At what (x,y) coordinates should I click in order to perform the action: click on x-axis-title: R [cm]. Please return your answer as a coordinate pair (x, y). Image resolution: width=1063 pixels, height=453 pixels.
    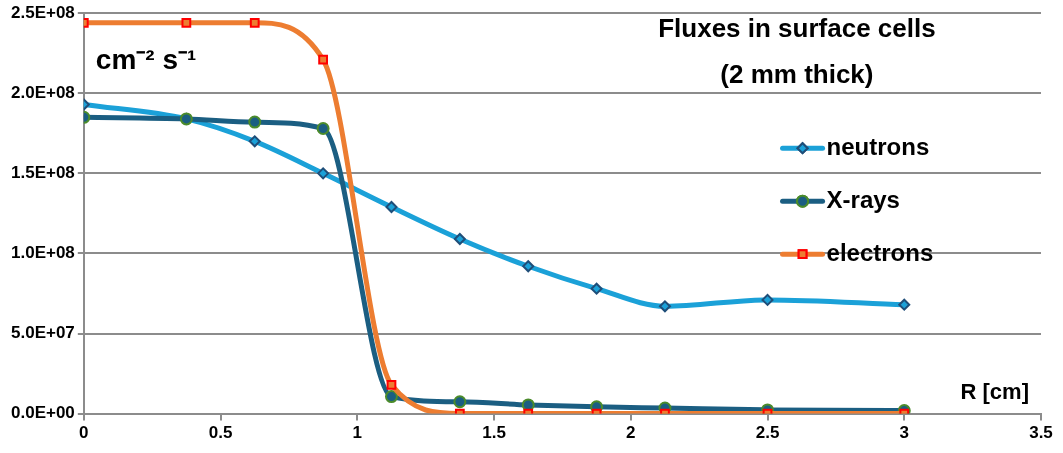
    Looking at the image, I should click on (994, 391).